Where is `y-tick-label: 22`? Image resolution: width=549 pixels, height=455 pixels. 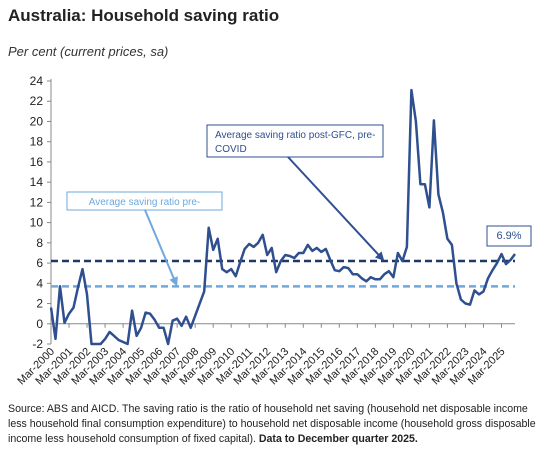
y-tick-label: 22 is located at coordinates (37, 101).